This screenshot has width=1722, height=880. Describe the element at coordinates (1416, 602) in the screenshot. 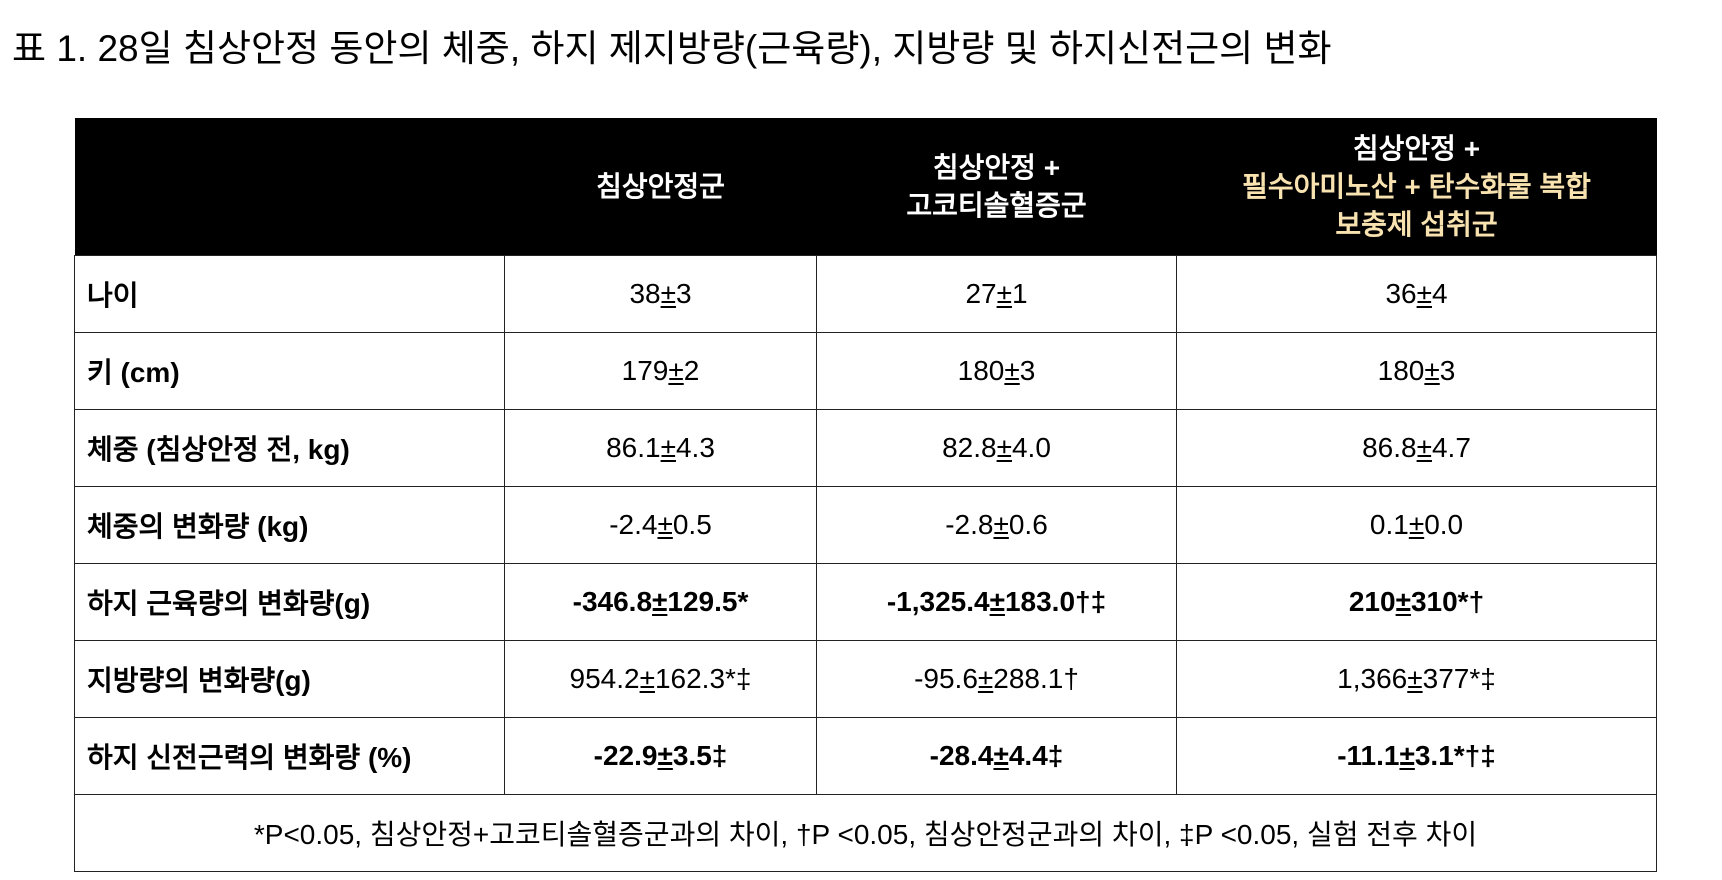

I see `cell: 210±310*†` at that location.